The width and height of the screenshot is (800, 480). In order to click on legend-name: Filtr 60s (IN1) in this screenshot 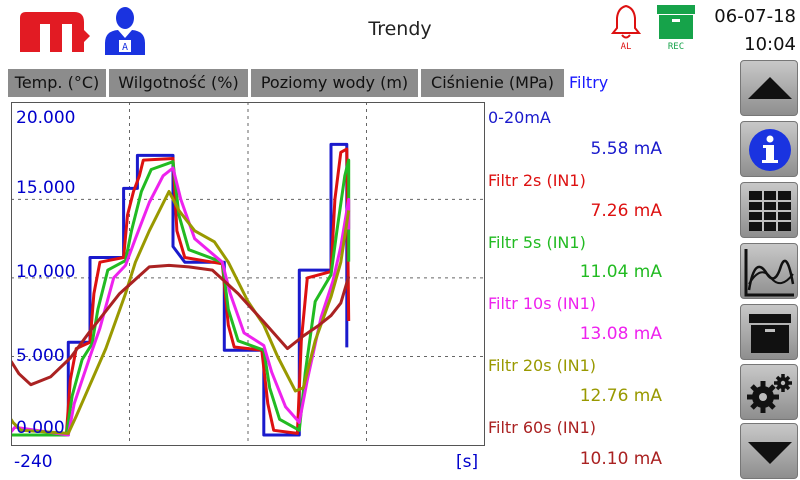, I will do `click(542, 427)`.